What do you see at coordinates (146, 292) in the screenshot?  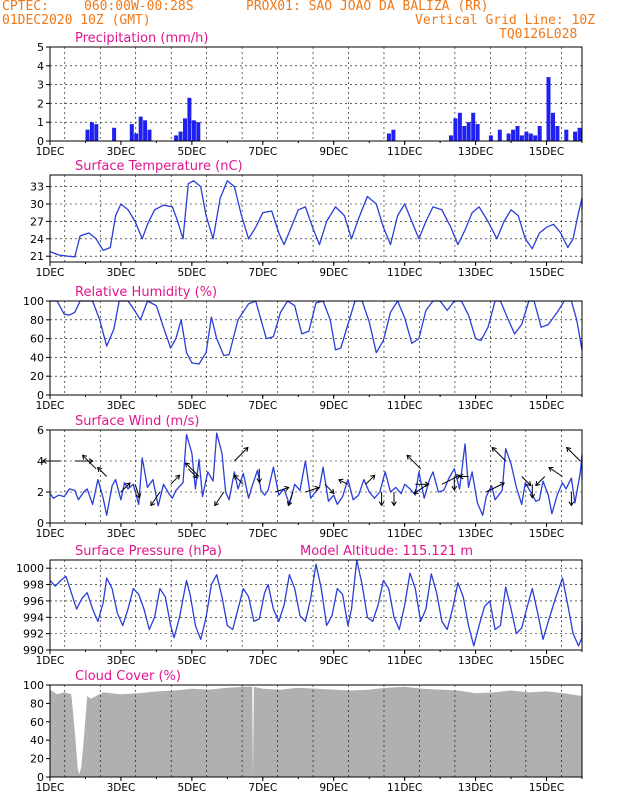 I see `humidity-title: Relative Humidity (%)` at bounding box center [146, 292].